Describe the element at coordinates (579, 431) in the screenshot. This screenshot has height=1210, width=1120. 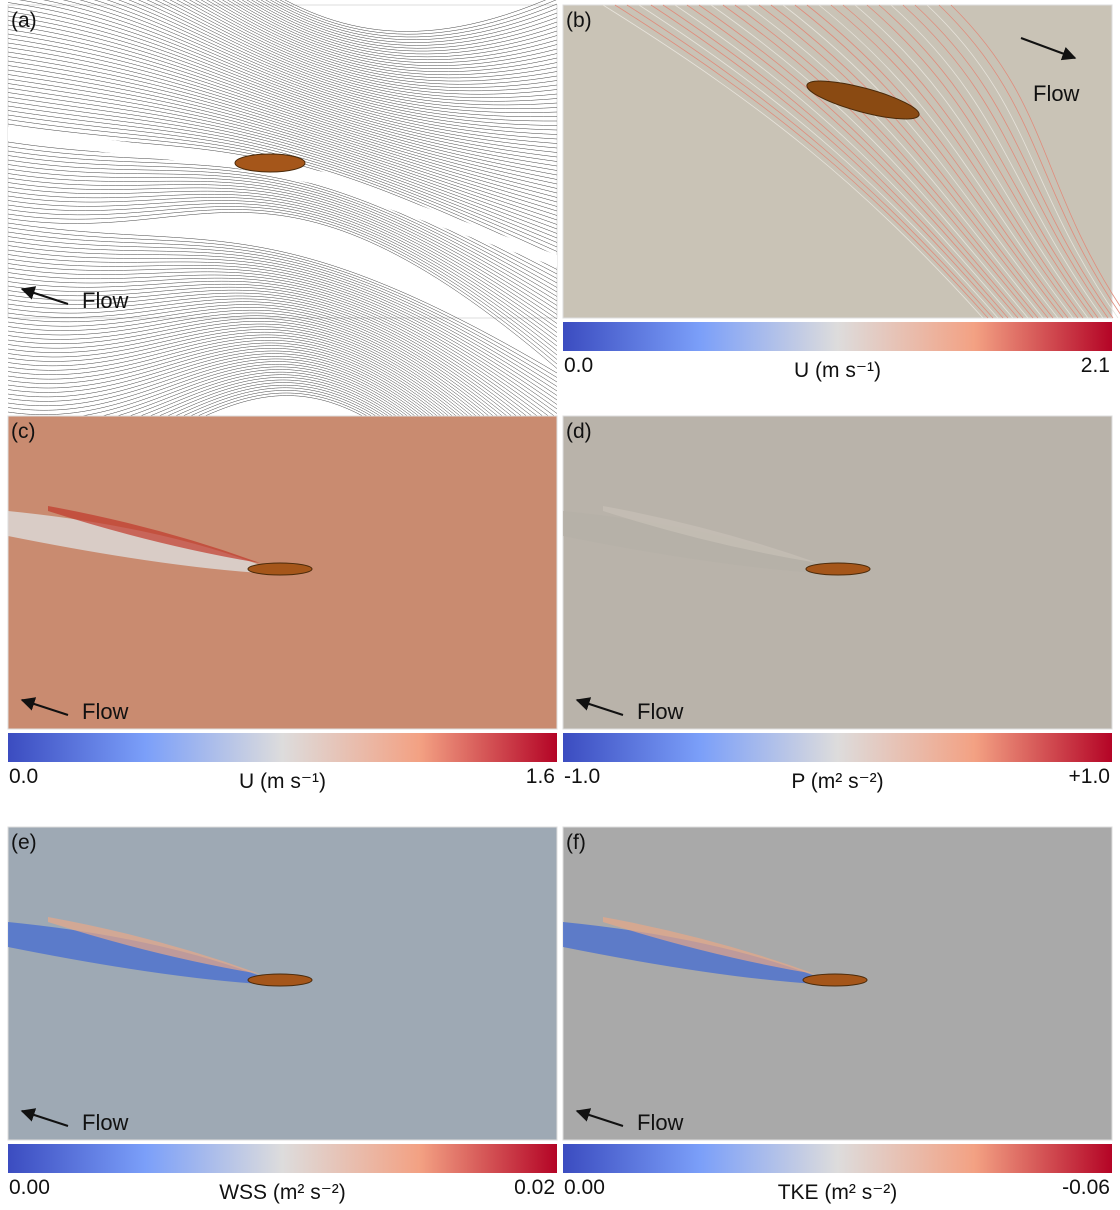
I see `panel-label: (d)` at that location.